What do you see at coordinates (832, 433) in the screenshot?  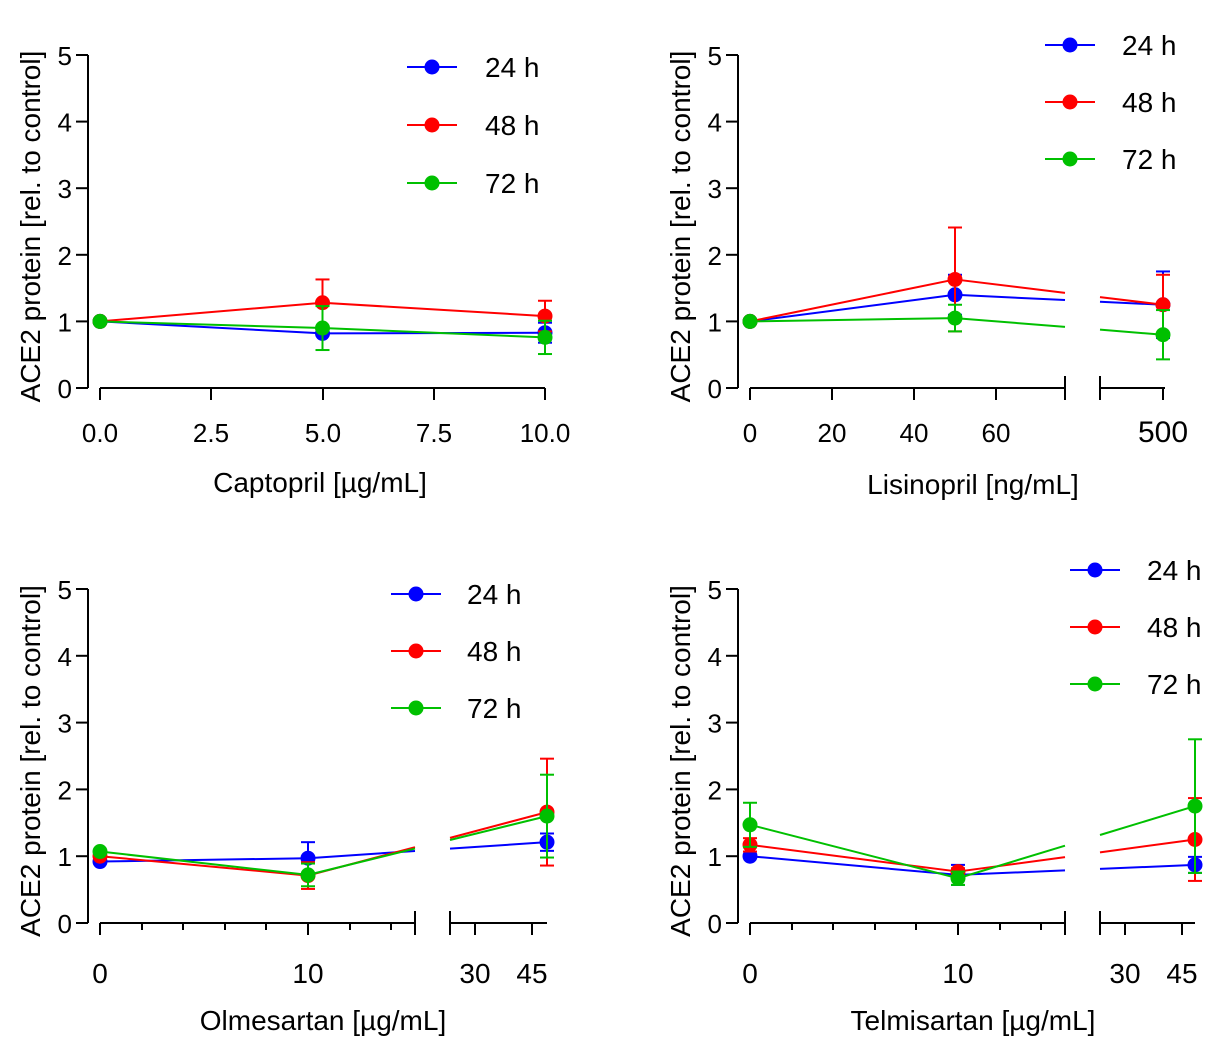 I see `x-tick-label: 20` at bounding box center [832, 433].